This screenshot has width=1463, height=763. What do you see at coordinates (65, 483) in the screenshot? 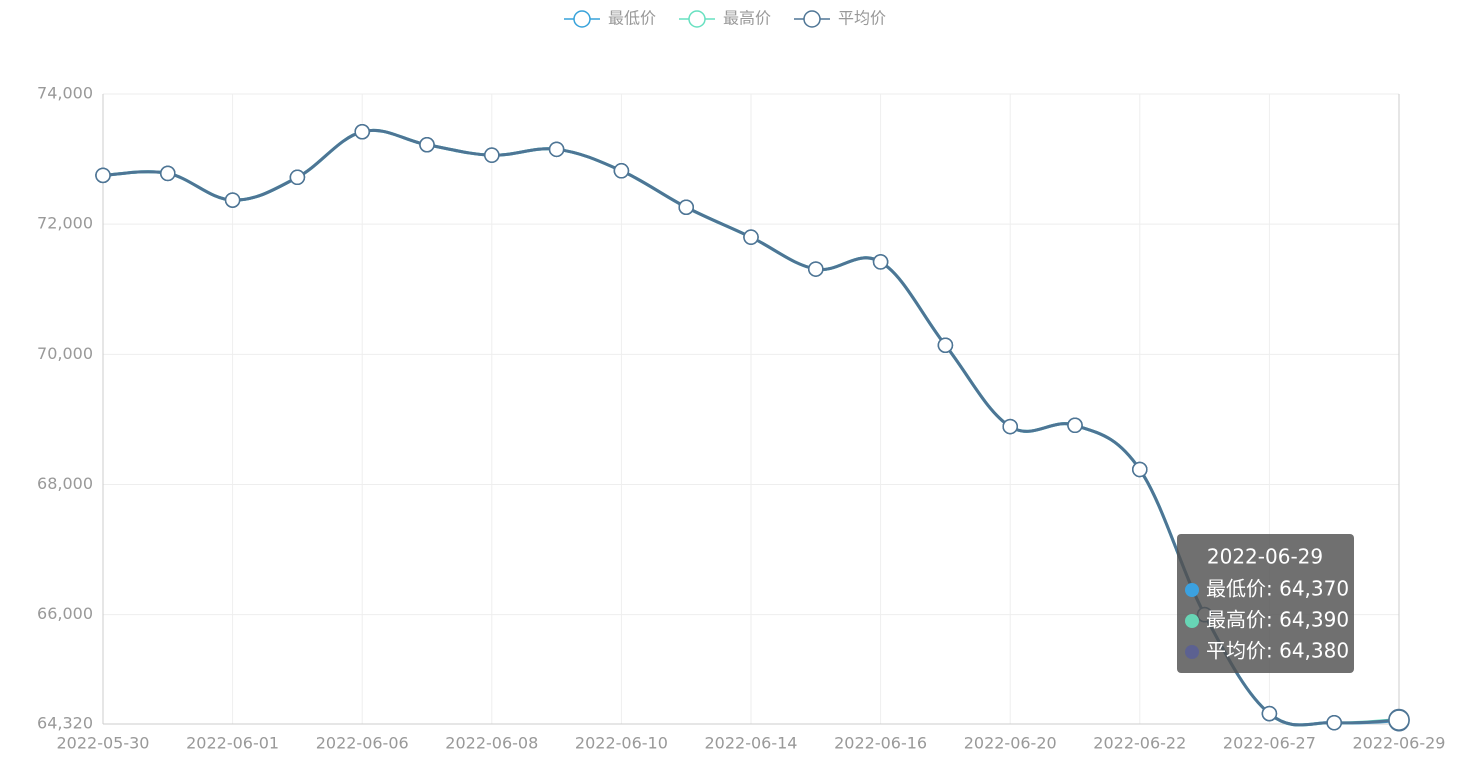
I see `y-tick-label: 68,000` at bounding box center [65, 483].